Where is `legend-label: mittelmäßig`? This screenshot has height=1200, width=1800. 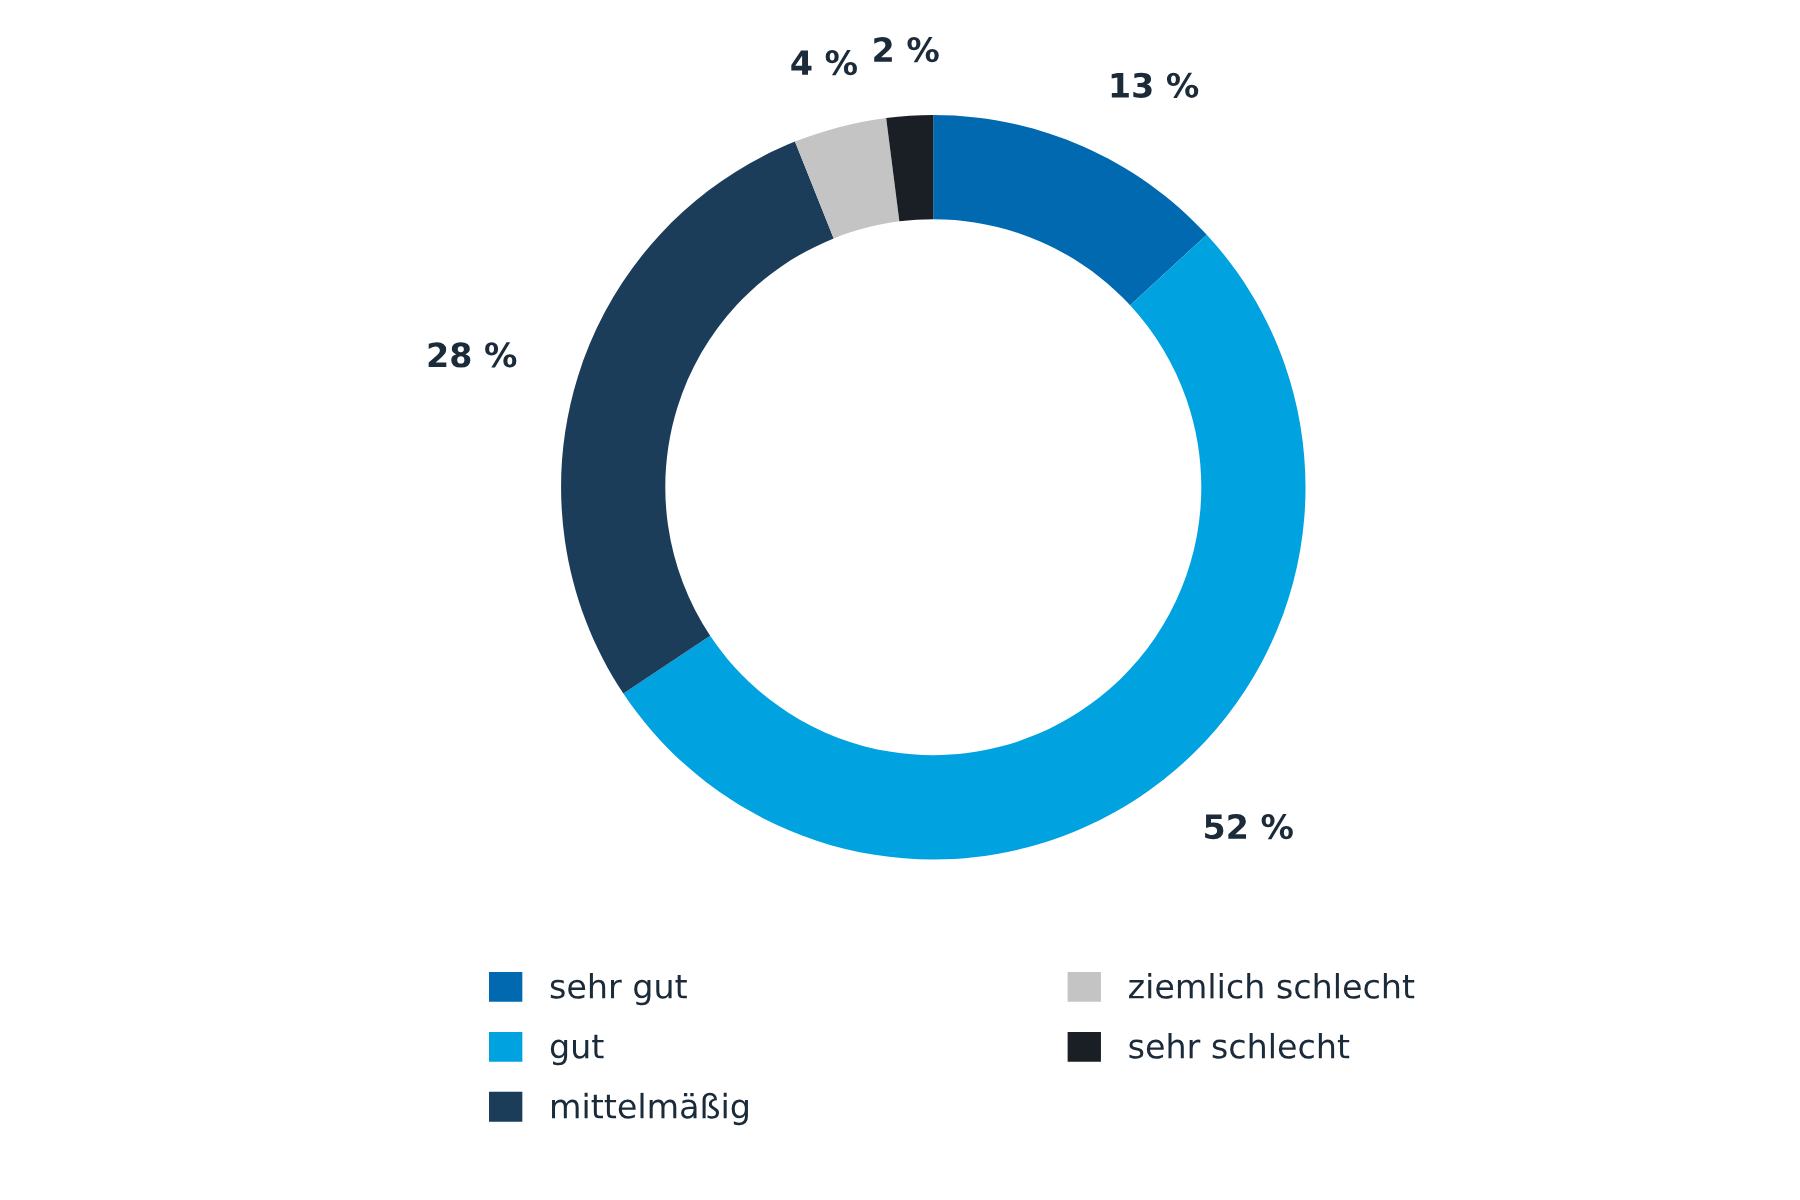 legend-label: mittelmäßig is located at coordinates (650, 1109).